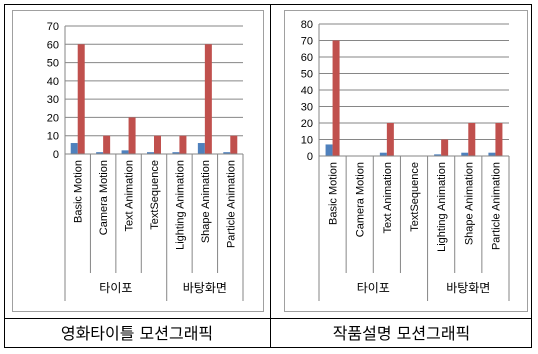  I want to click on table-column-divider, so click(270, 176).